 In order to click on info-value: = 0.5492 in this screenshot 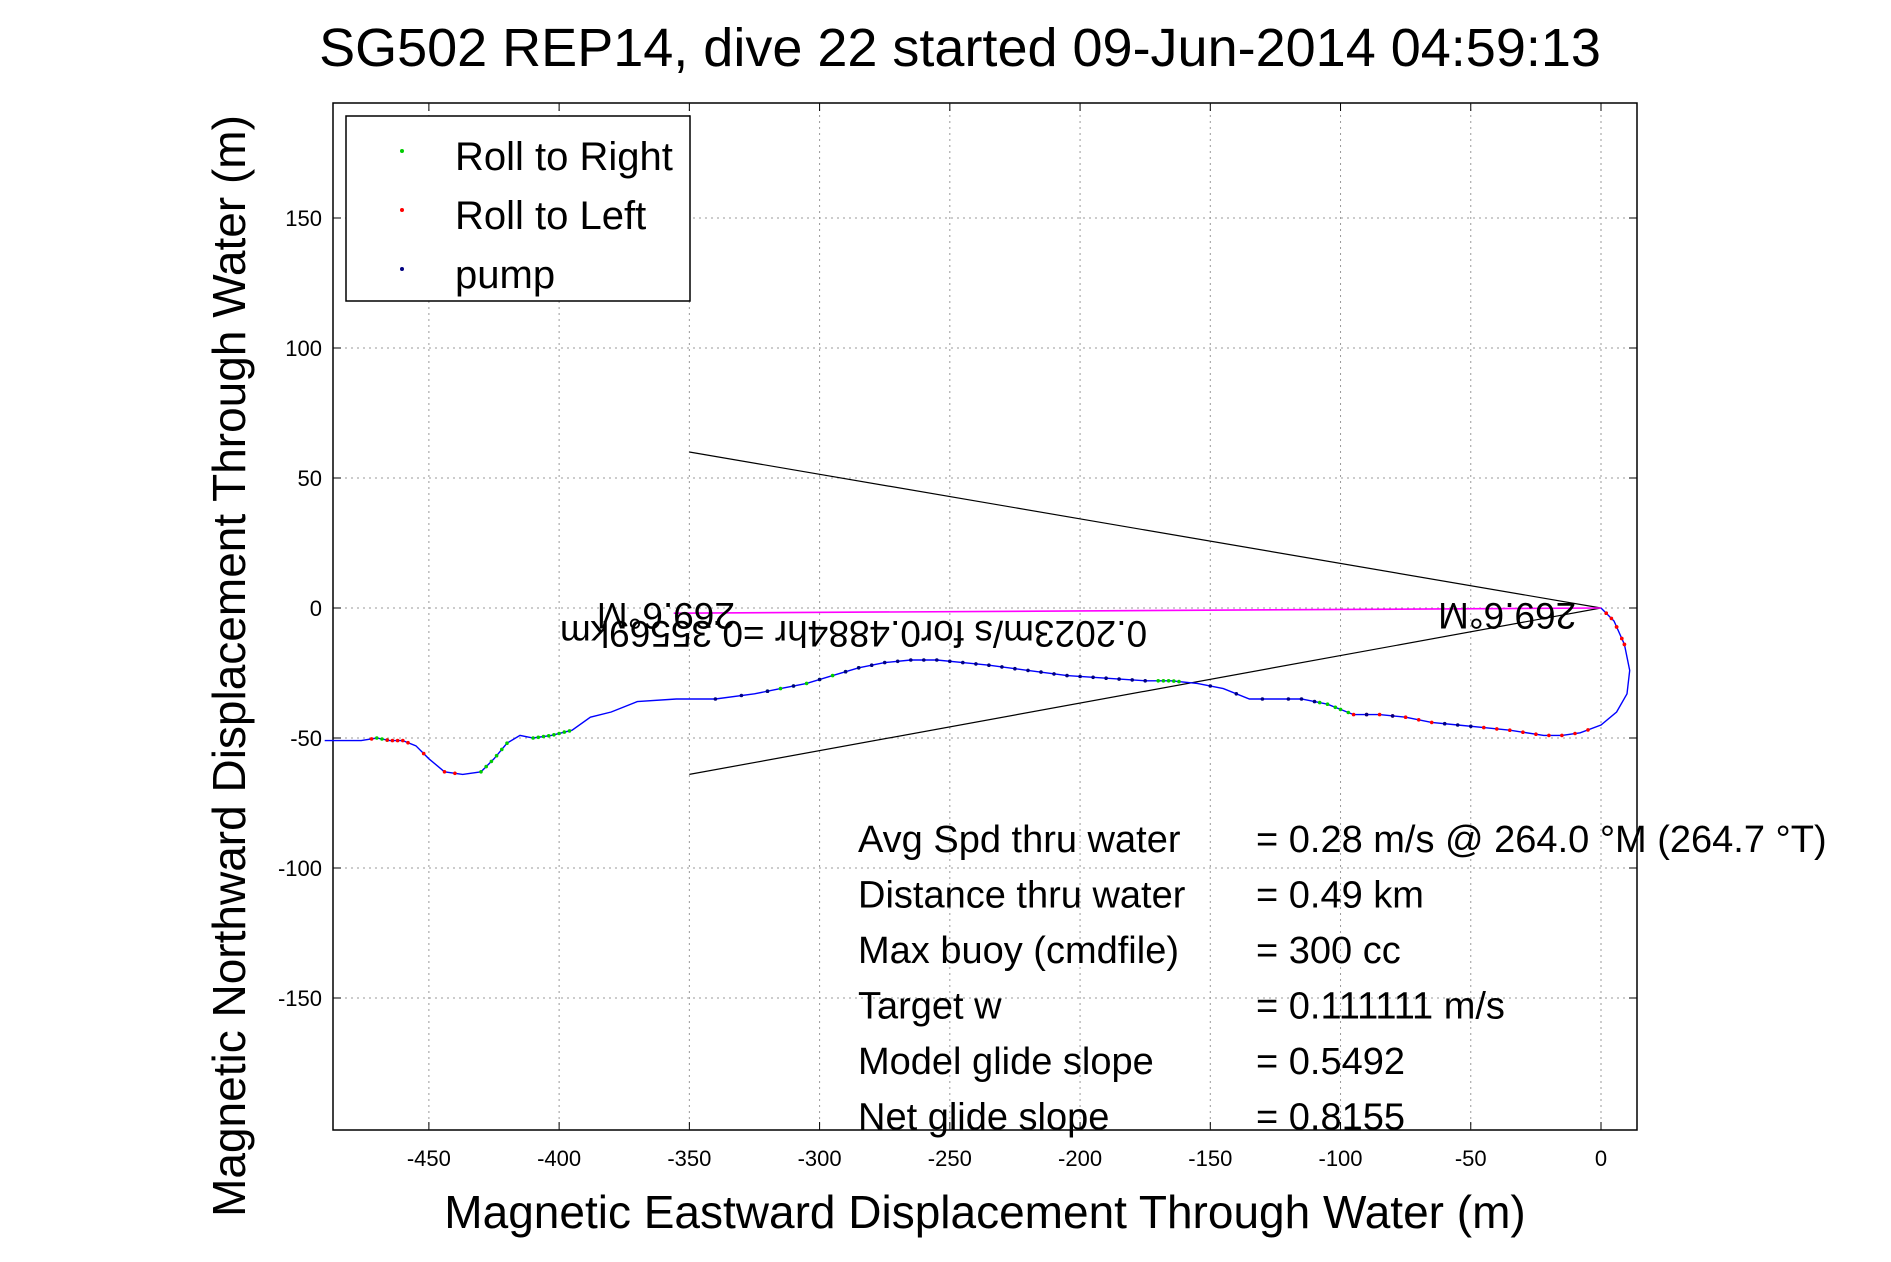, I will do `click(1330, 1062)`.